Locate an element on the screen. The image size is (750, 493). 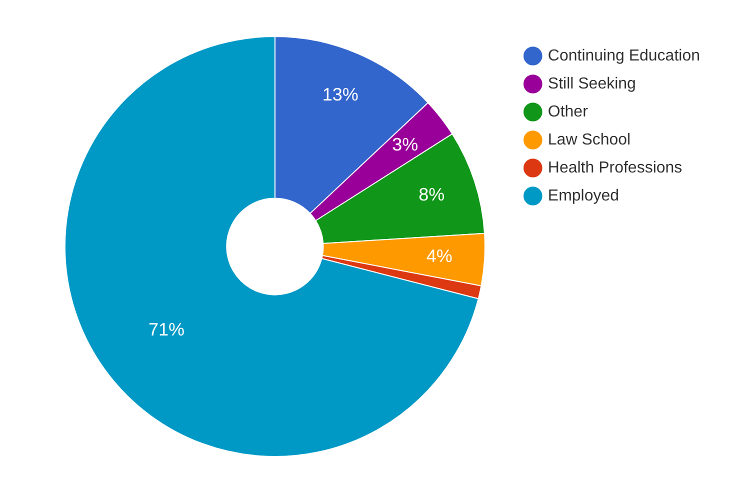
data-label: 71% is located at coordinates (166, 330).